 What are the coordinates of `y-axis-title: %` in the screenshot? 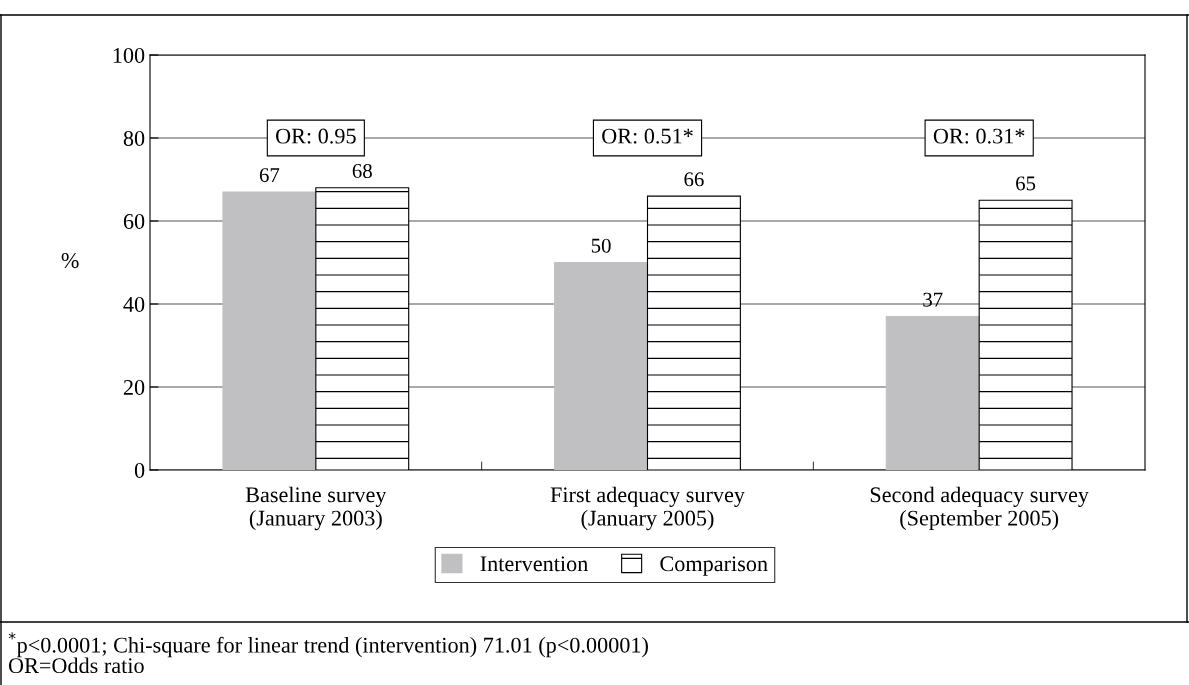 It's located at (70, 261).